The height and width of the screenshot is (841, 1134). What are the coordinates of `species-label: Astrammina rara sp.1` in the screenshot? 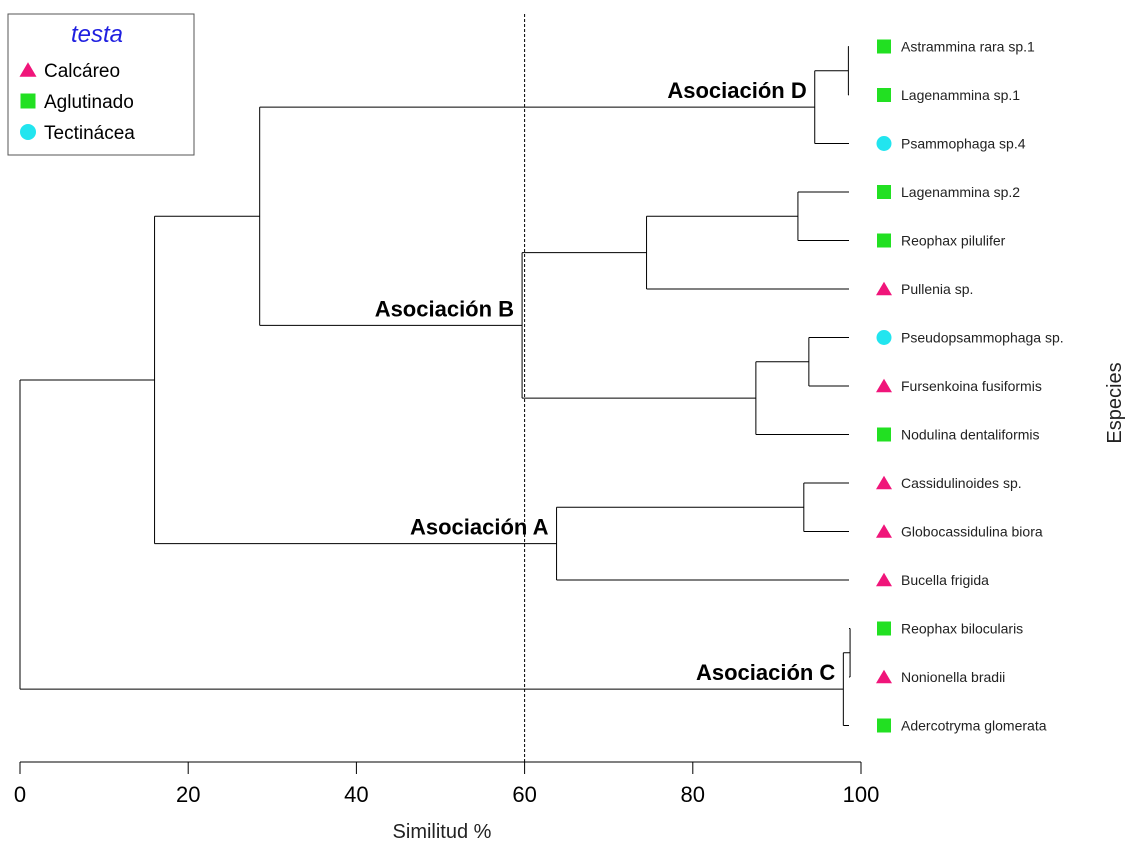 It's located at (968, 47).